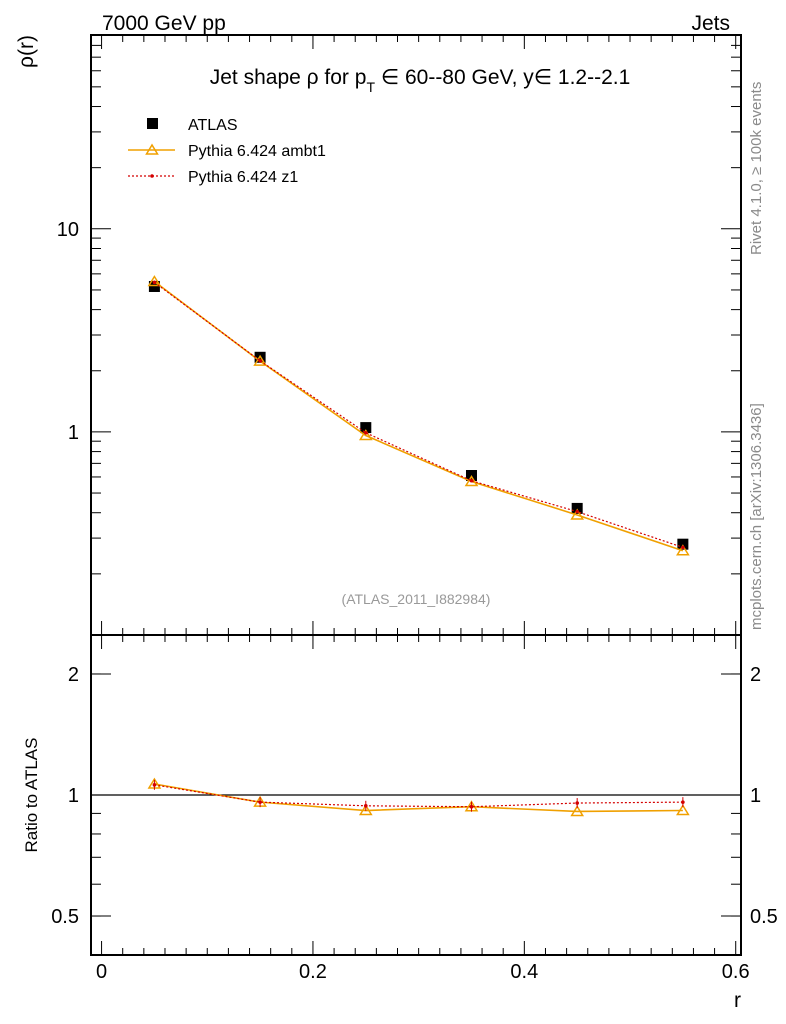 This screenshot has width=786, height=1024. I want to click on legend-item-ambt1: Pythia 6.424 ambt1, so click(227, 151).